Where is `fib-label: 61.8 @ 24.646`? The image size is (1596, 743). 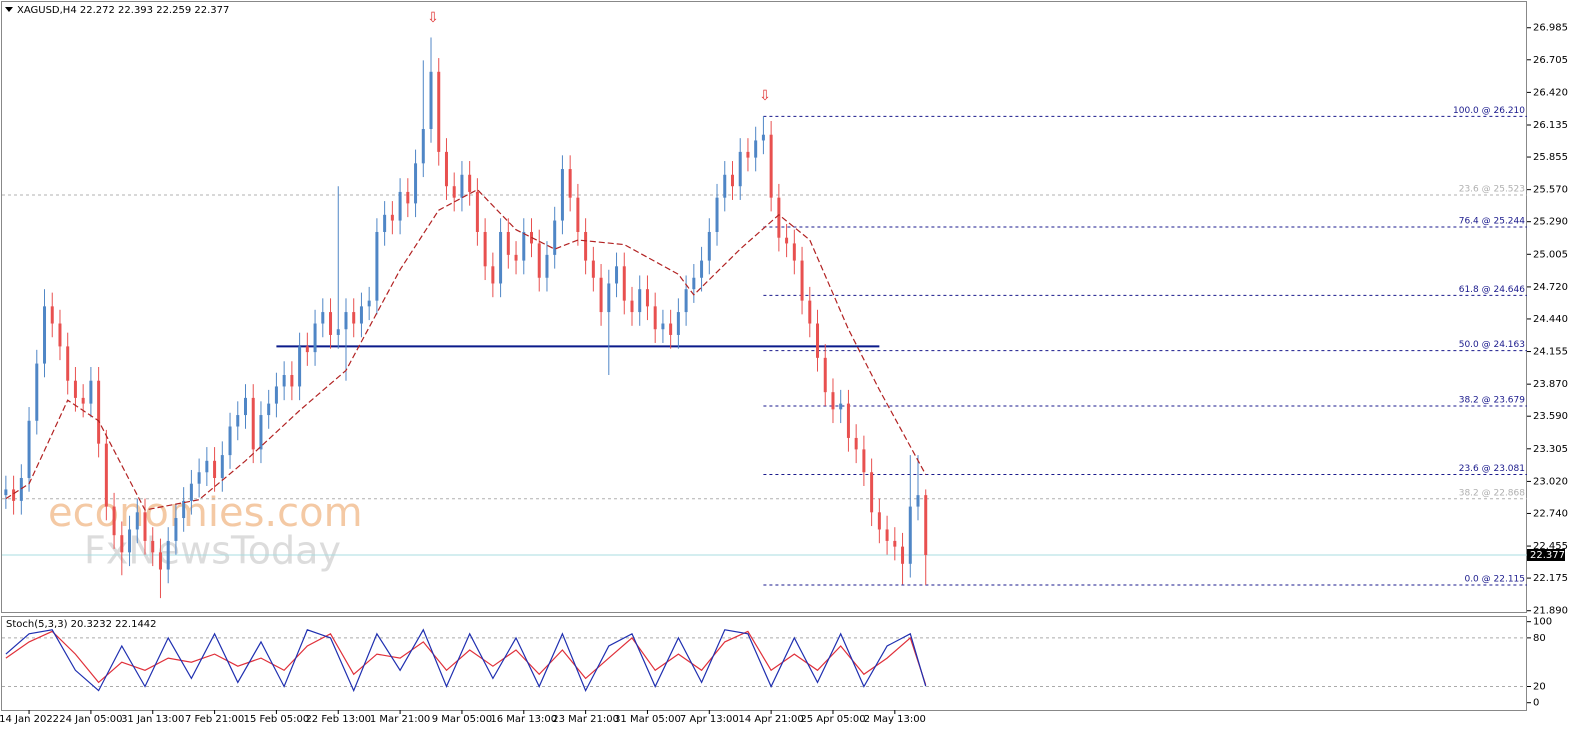 fib-label: 61.8 @ 24.646 is located at coordinates (1492, 290).